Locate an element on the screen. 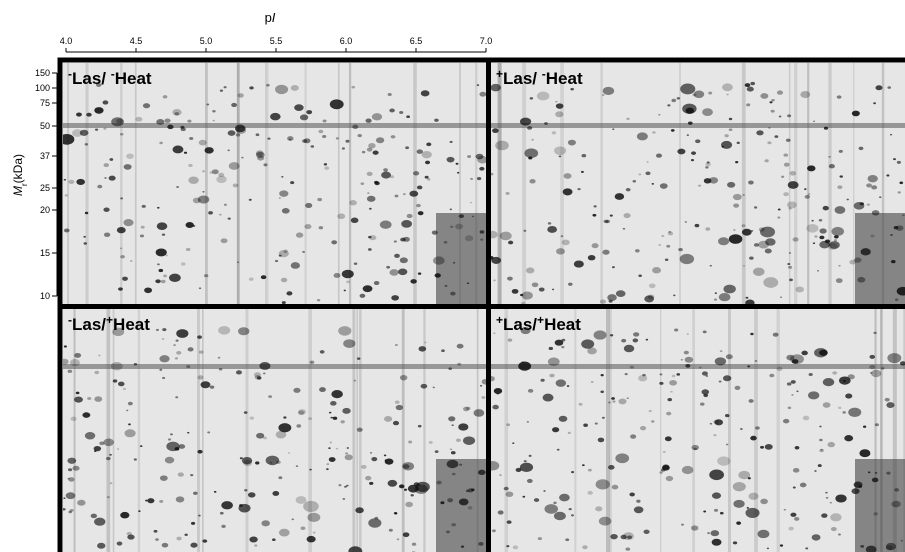 The width and height of the screenshot is (905, 552). y-tick-label: 15 is located at coordinates (45, 253).